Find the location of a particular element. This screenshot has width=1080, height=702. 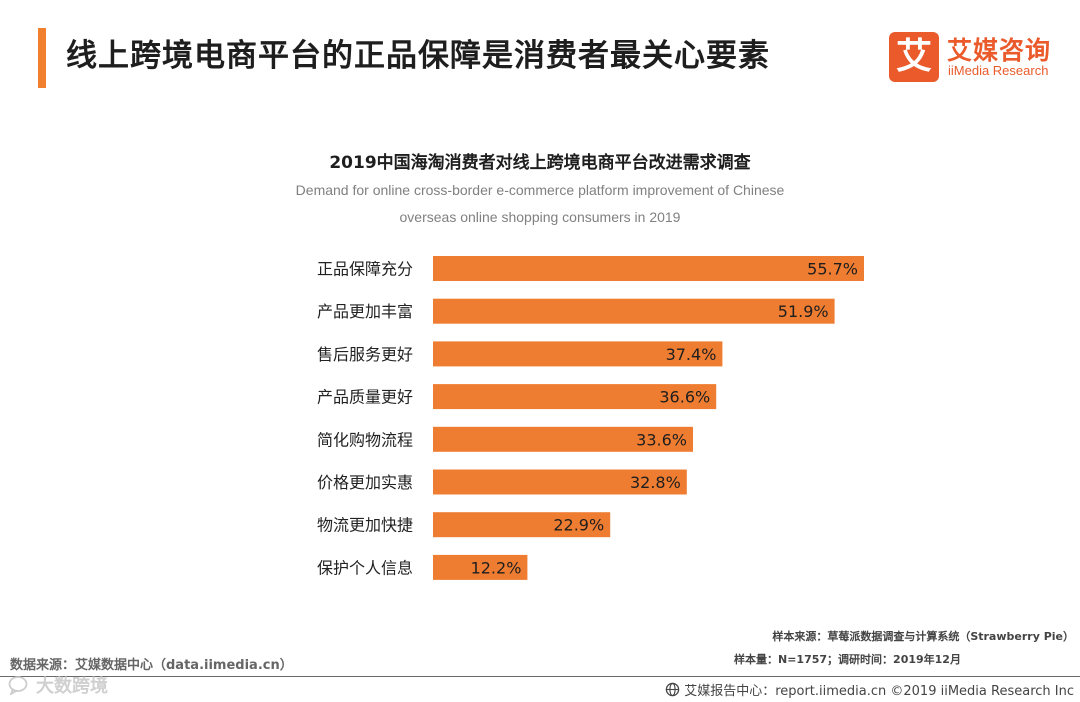

category-label: 保护个人信息 is located at coordinates (365, 567).